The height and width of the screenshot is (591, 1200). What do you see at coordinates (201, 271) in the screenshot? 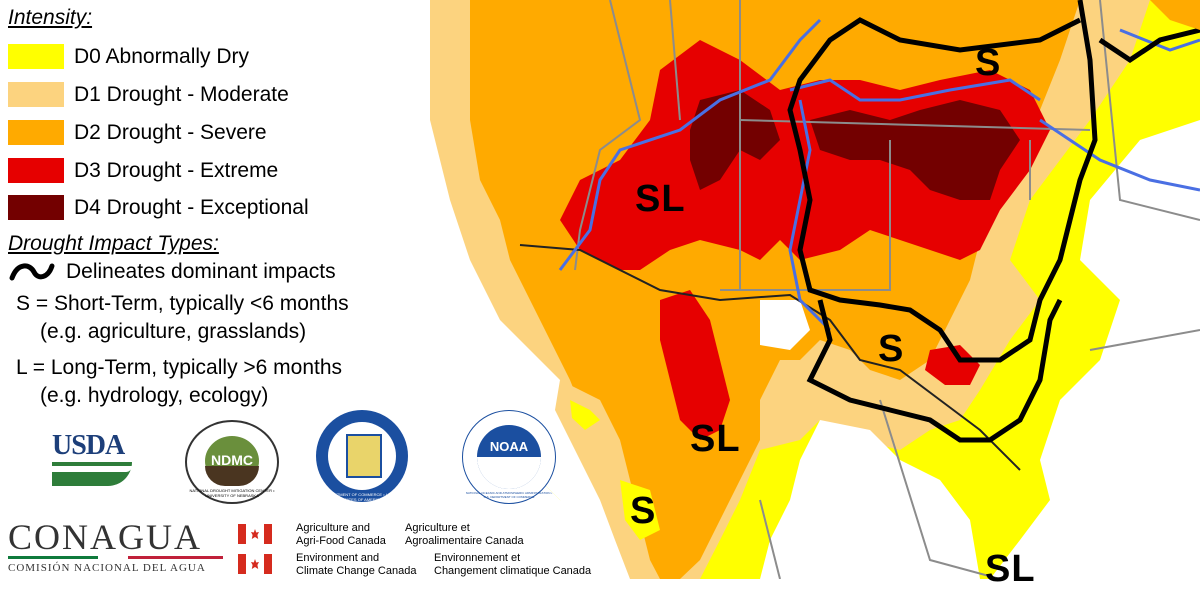
I see `delineates-text: Delineates dominant impacts` at bounding box center [201, 271].